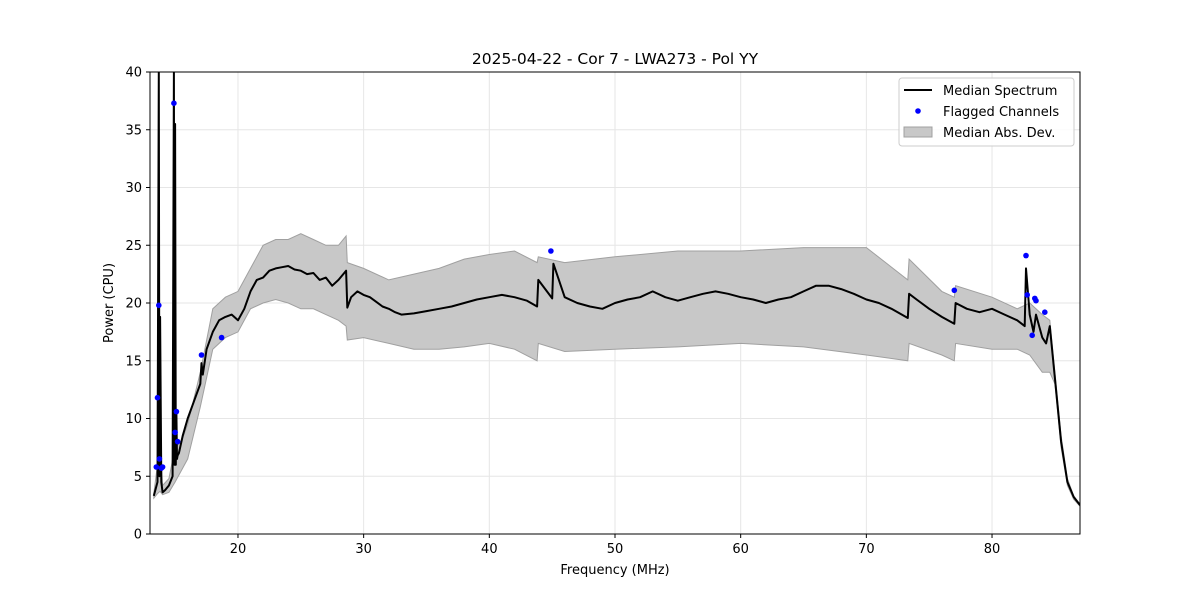 This screenshot has width=1200, height=600. What do you see at coordinates (866, 549) in the screenshot?
I see `x-tick-label: 70` at bounding box center [866, 549].